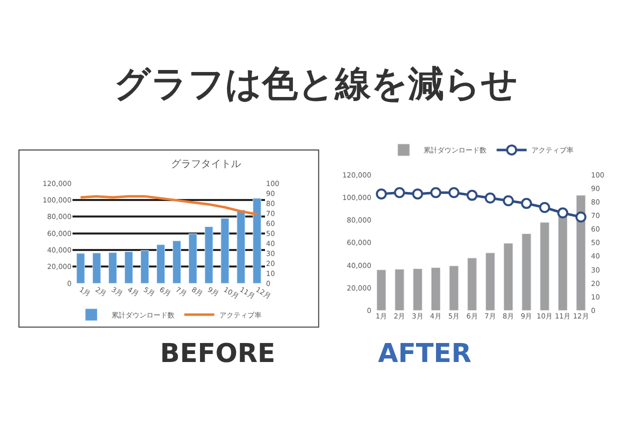 The width and height of the screenshot is (638, 425). Describe the element at coordinates (425, 354) in the screenshot. I see `text: AFTER` at that location.